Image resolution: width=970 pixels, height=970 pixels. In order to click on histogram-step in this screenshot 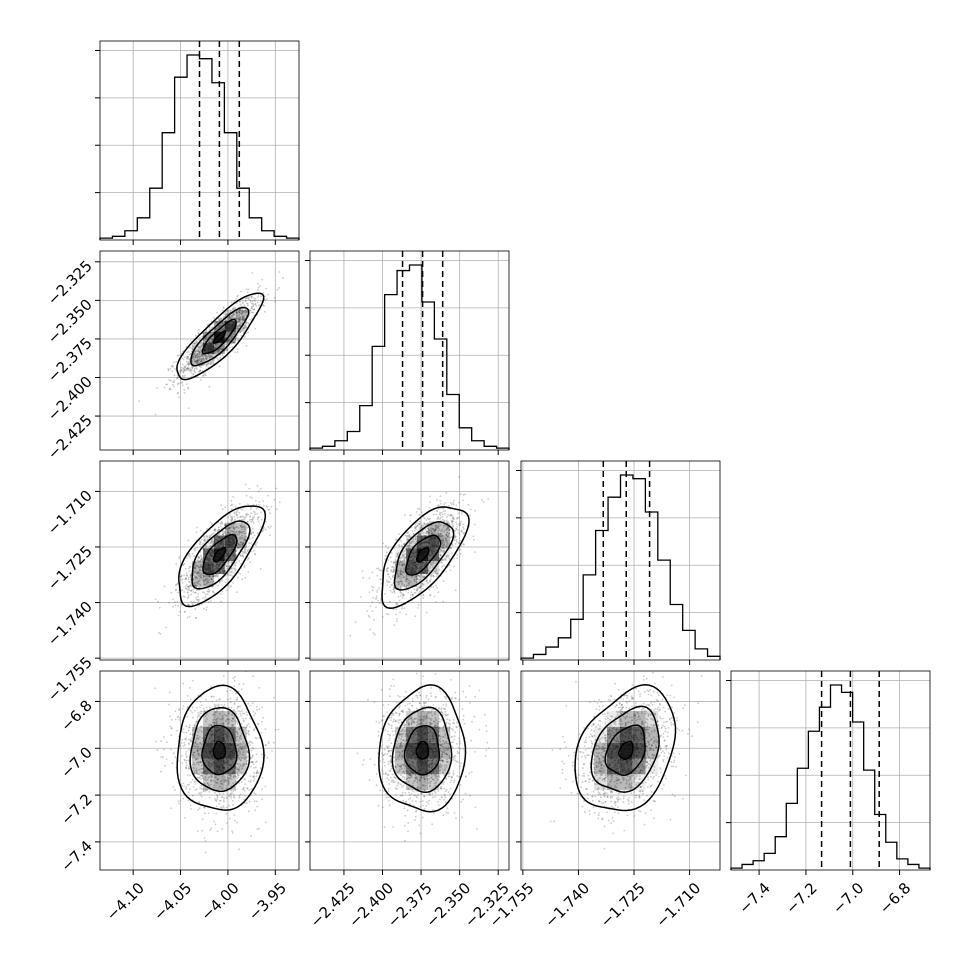, I will do `click(830, 777)`.